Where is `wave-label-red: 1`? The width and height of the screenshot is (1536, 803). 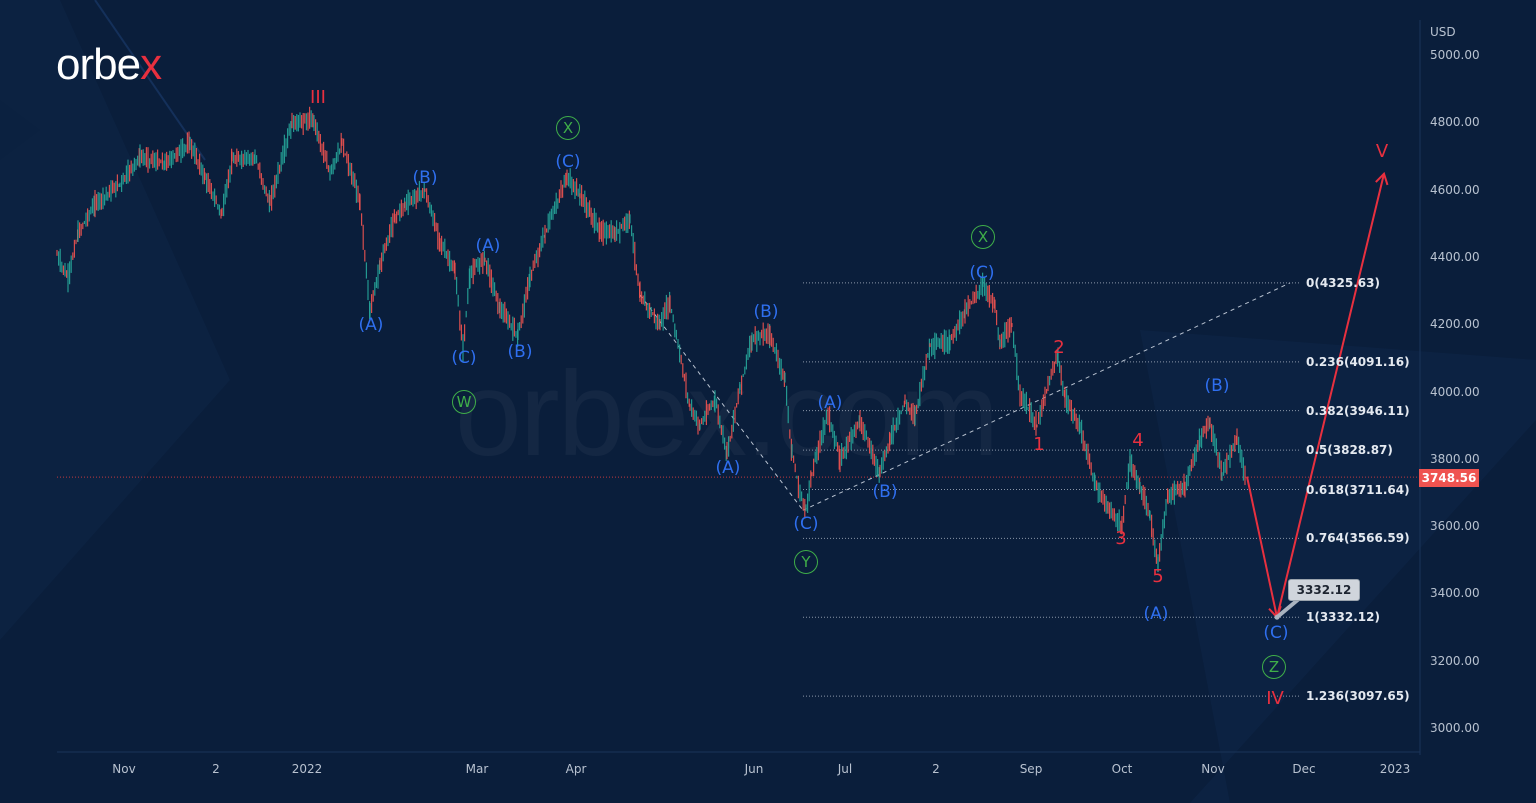 wave-label-red: 1 is located at coordinates (1039, 444).